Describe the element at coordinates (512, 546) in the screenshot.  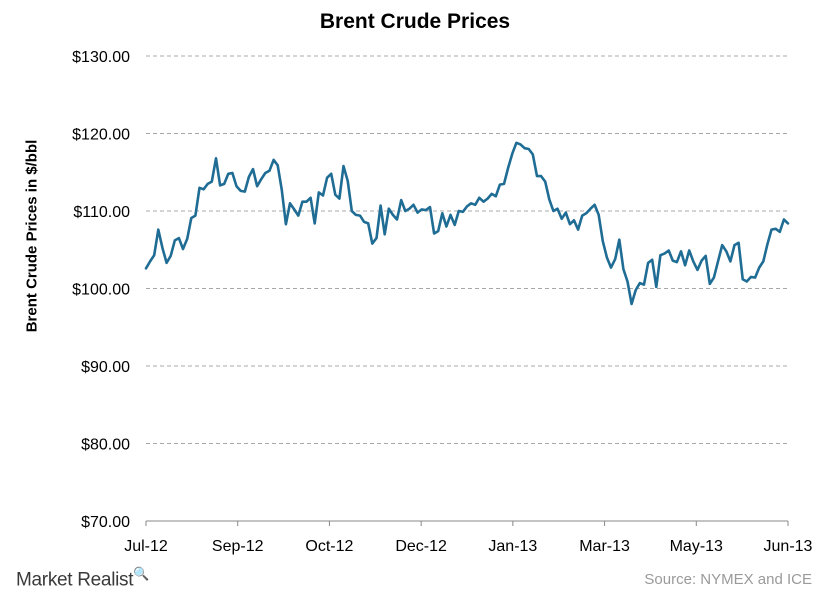
I see `x-tick-label: Jan-13` at that location.